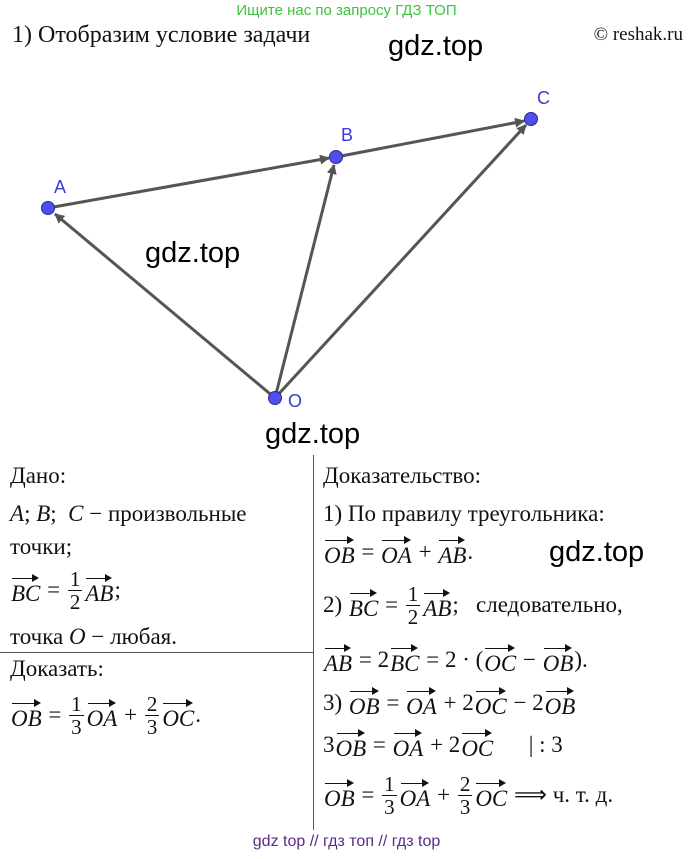 This screenshot has width=693, height=859. I want to click on label-O: O, so click(295, 401).